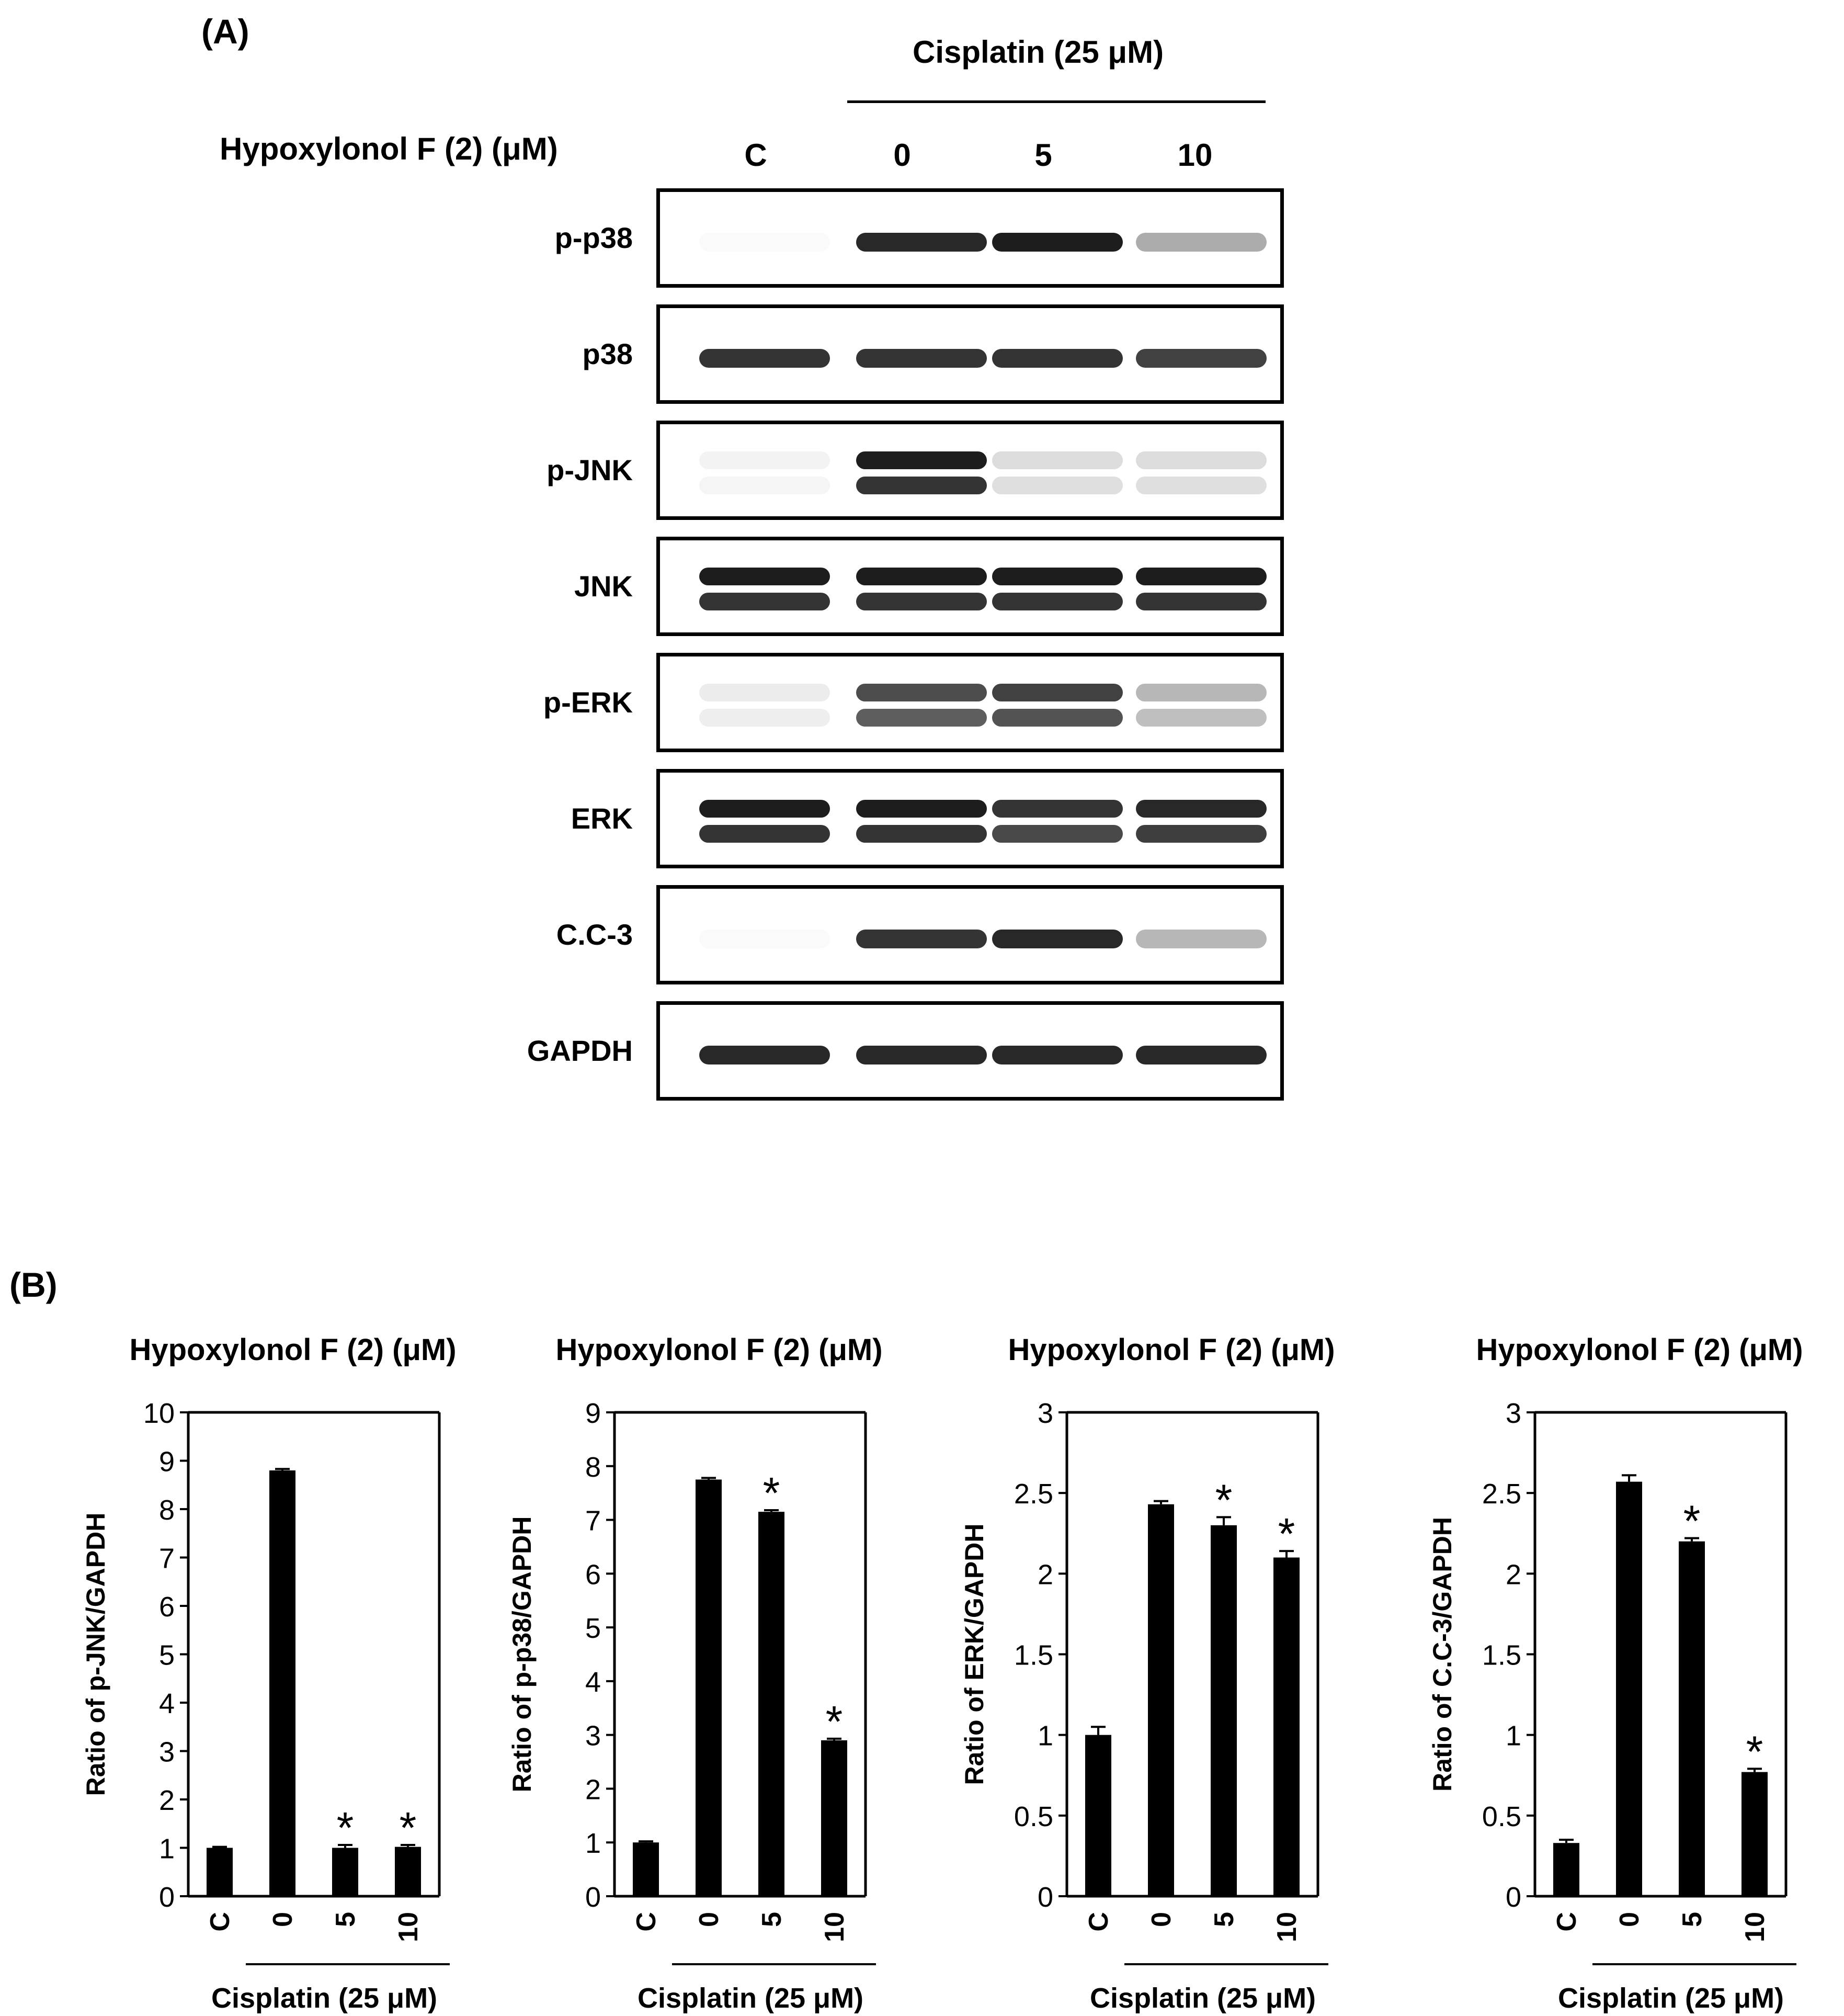 The height and width of the screenshot is (2016, 1844). Describe the element at coordinates (756, 155) in the screenshot. I see `lane-label-0: C` at that location.